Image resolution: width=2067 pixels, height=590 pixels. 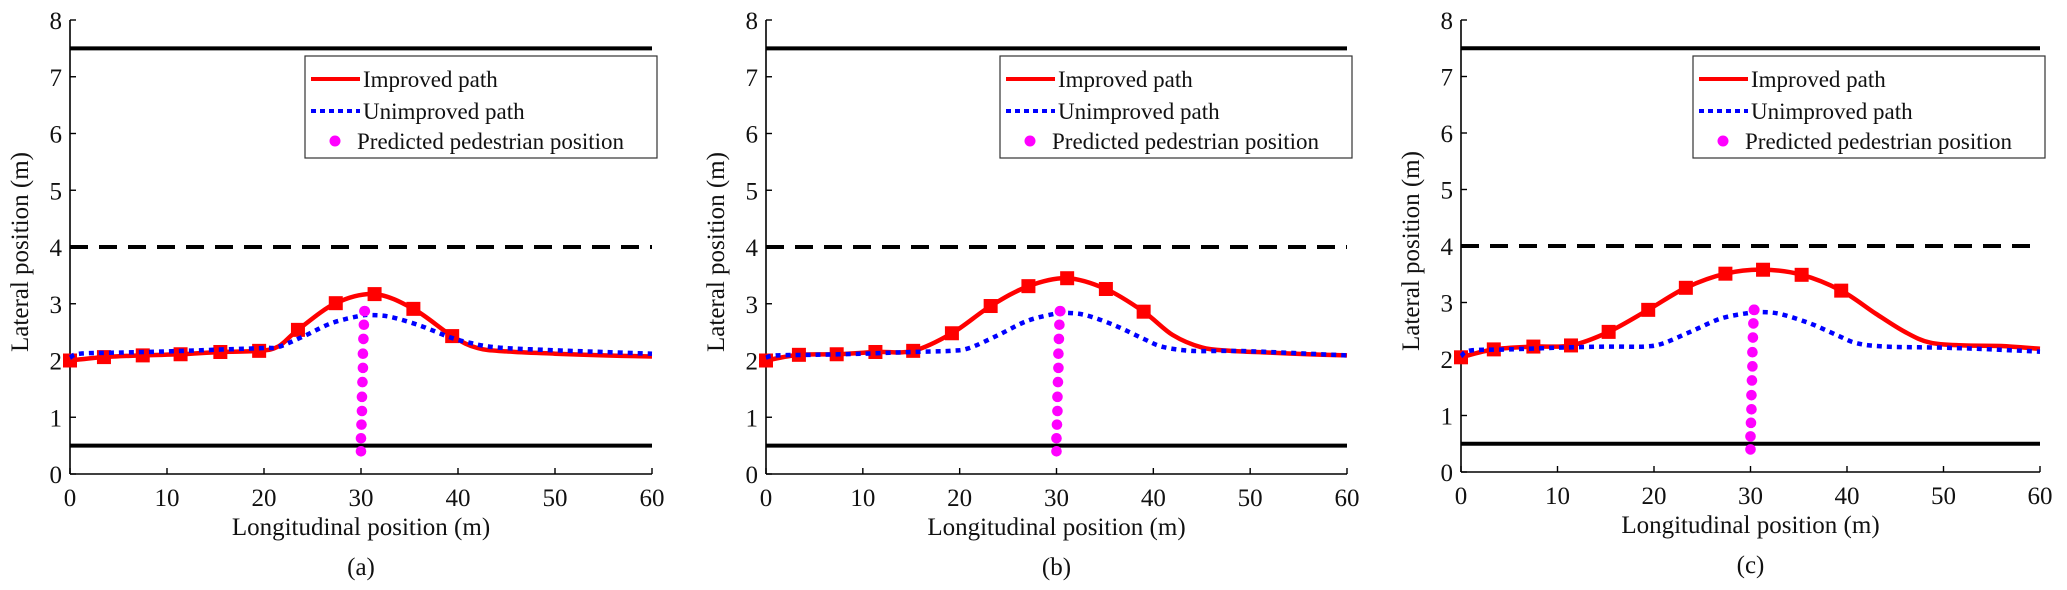 I want to click on y-tick-label: 7, so click(x=1447, y=78).